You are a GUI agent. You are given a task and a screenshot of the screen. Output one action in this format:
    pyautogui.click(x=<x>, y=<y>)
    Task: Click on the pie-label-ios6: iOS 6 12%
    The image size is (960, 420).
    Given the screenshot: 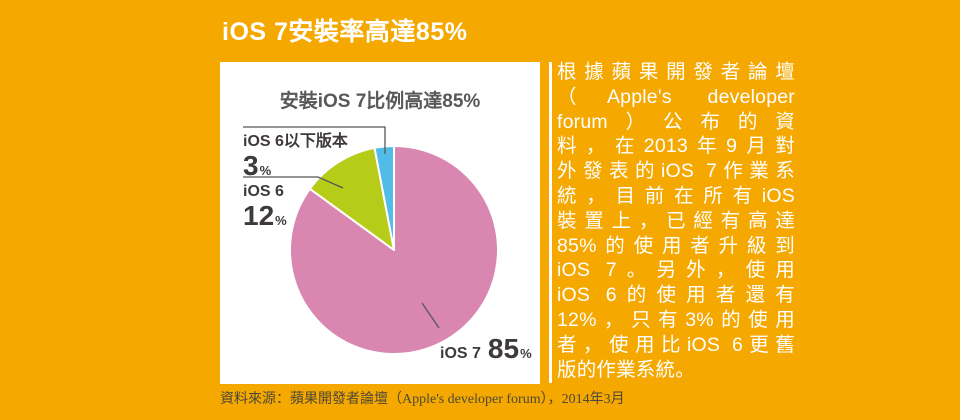 What is the action you would take?
    pyautogui.click(x=265, y=206)
    